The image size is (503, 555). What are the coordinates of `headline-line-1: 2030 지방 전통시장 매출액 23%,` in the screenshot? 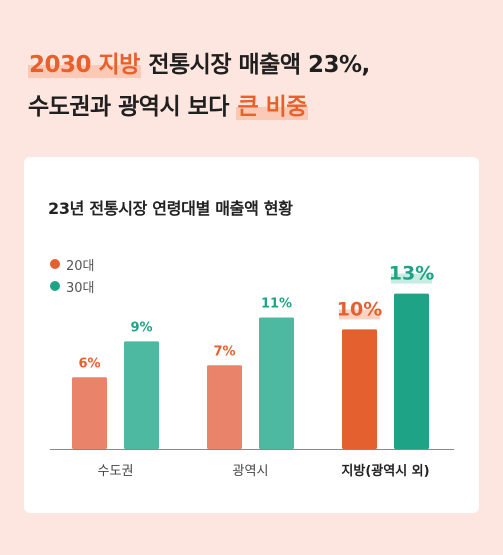 It's located at (258, 65).